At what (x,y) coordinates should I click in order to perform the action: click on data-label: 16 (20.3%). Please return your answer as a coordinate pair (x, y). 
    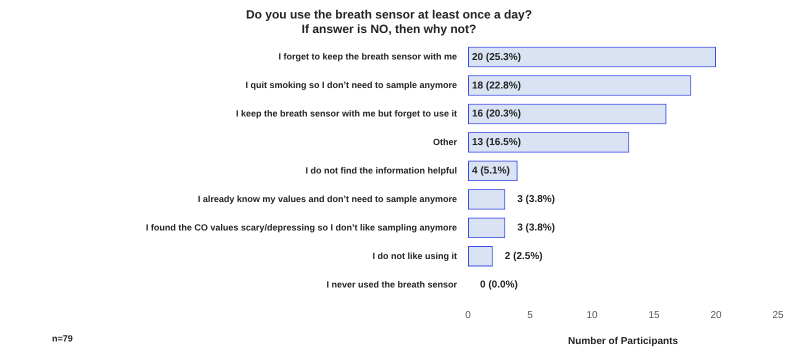
    Looking at the image, I should click on (496, 114).